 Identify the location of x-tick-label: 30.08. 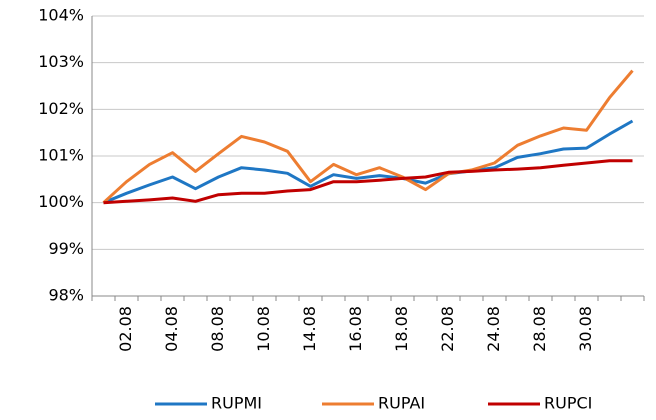
(585, 329).